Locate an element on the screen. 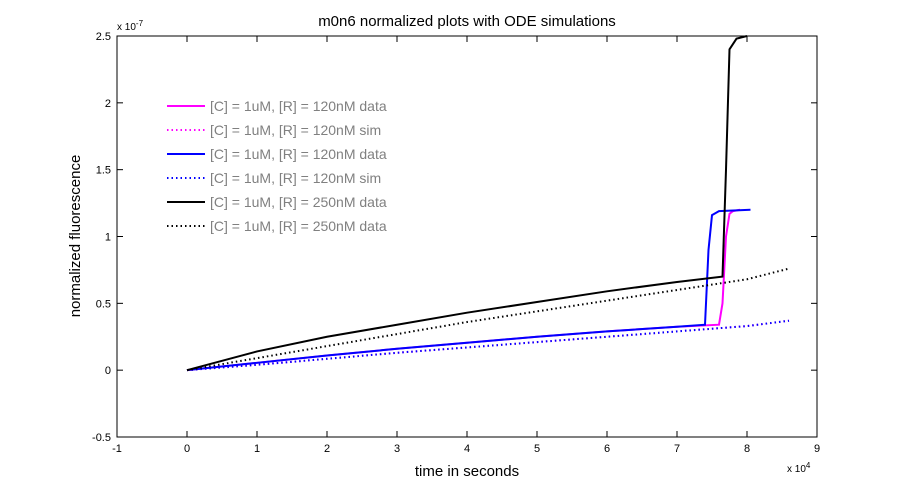  y-tick-label: 1 is located at coordinates (108, 238).